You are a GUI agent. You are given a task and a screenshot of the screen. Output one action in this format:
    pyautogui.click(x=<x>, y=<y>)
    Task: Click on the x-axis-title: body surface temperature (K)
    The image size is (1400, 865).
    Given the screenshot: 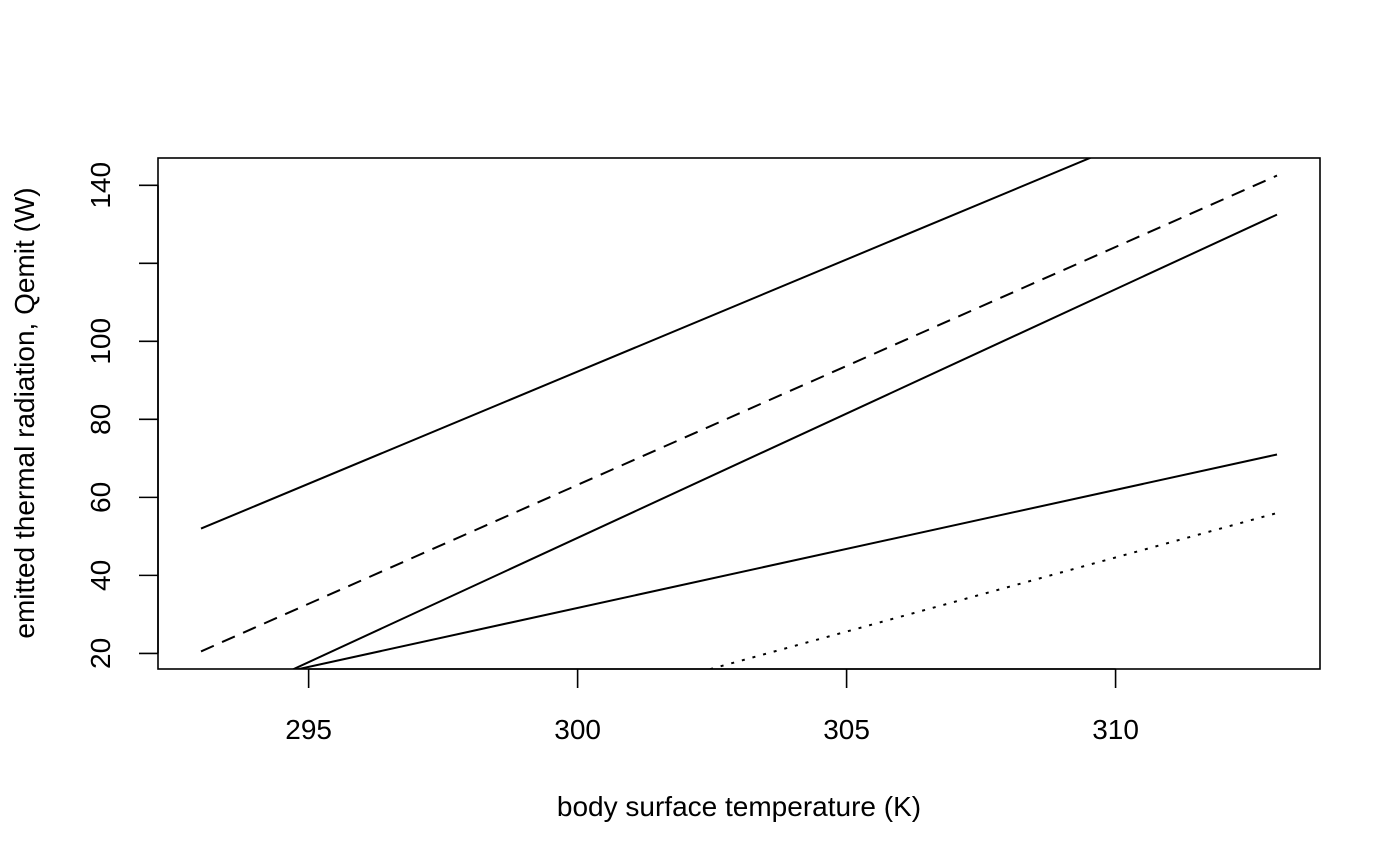 What is the action you would take?
    pyautogui.click(x=739, y=806)
    